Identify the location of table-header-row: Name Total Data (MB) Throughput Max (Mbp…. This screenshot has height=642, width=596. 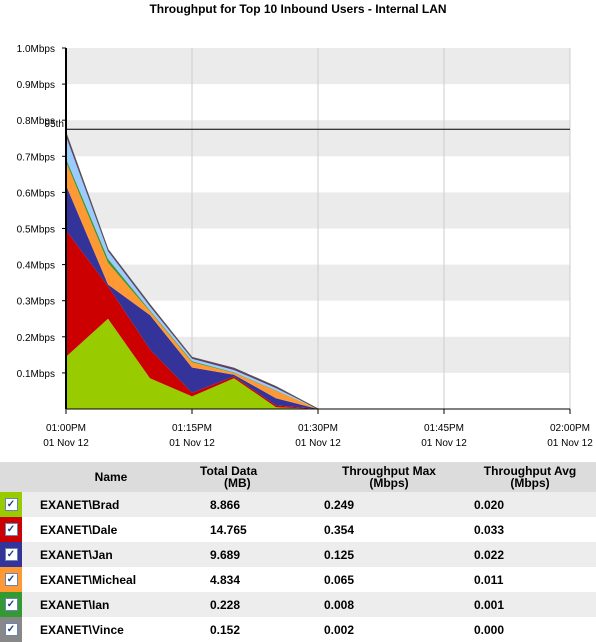
(298, 477).